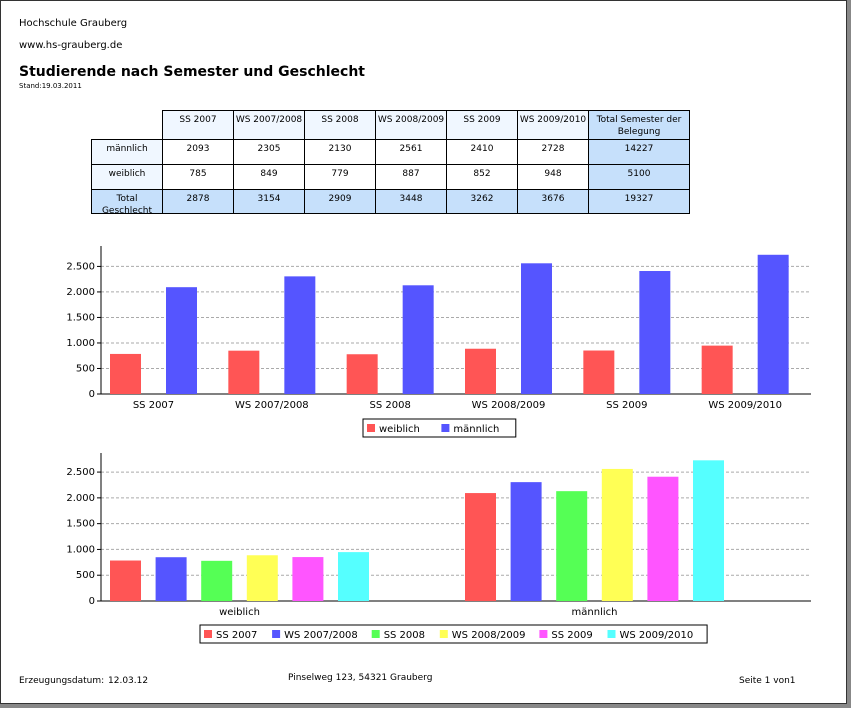  I want to click on cell: 19327, so click(639, 201).